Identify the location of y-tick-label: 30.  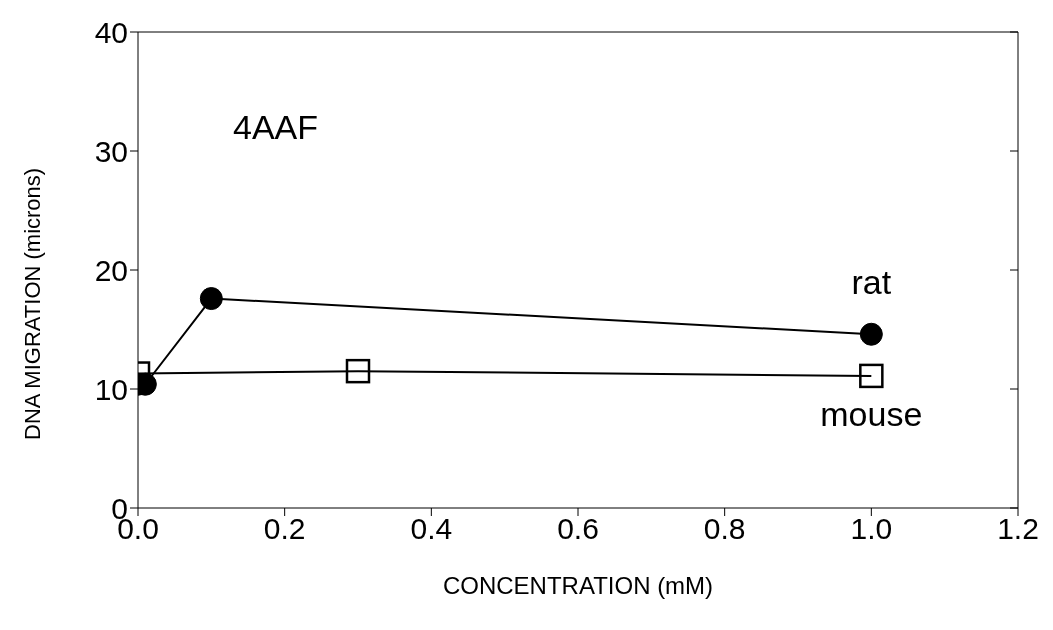
(111, 151).